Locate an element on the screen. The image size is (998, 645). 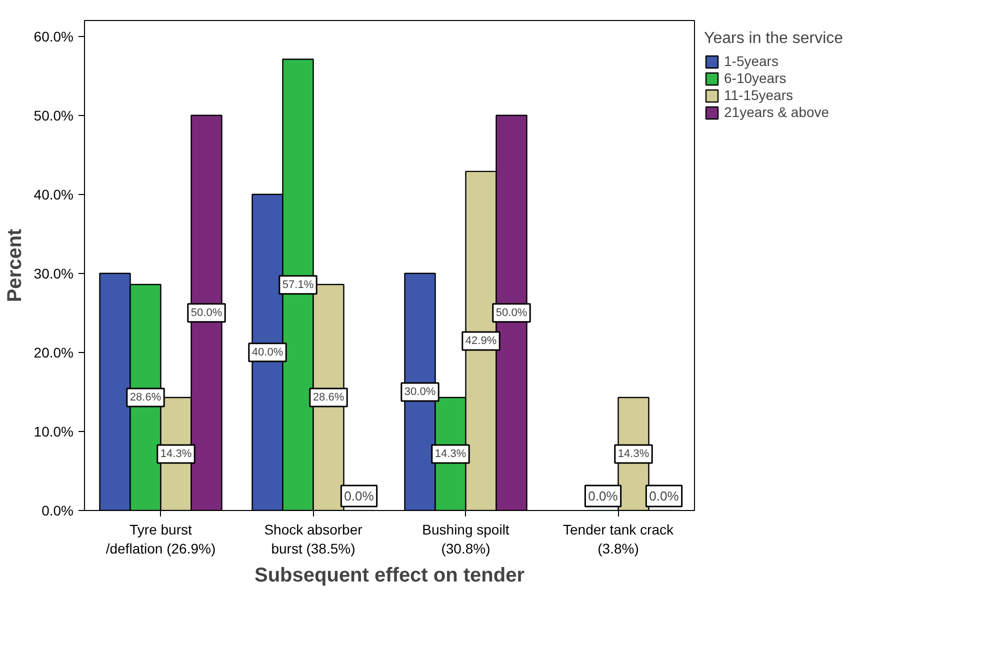
legend-label: 21years & above is located at coordinates (777, 112).